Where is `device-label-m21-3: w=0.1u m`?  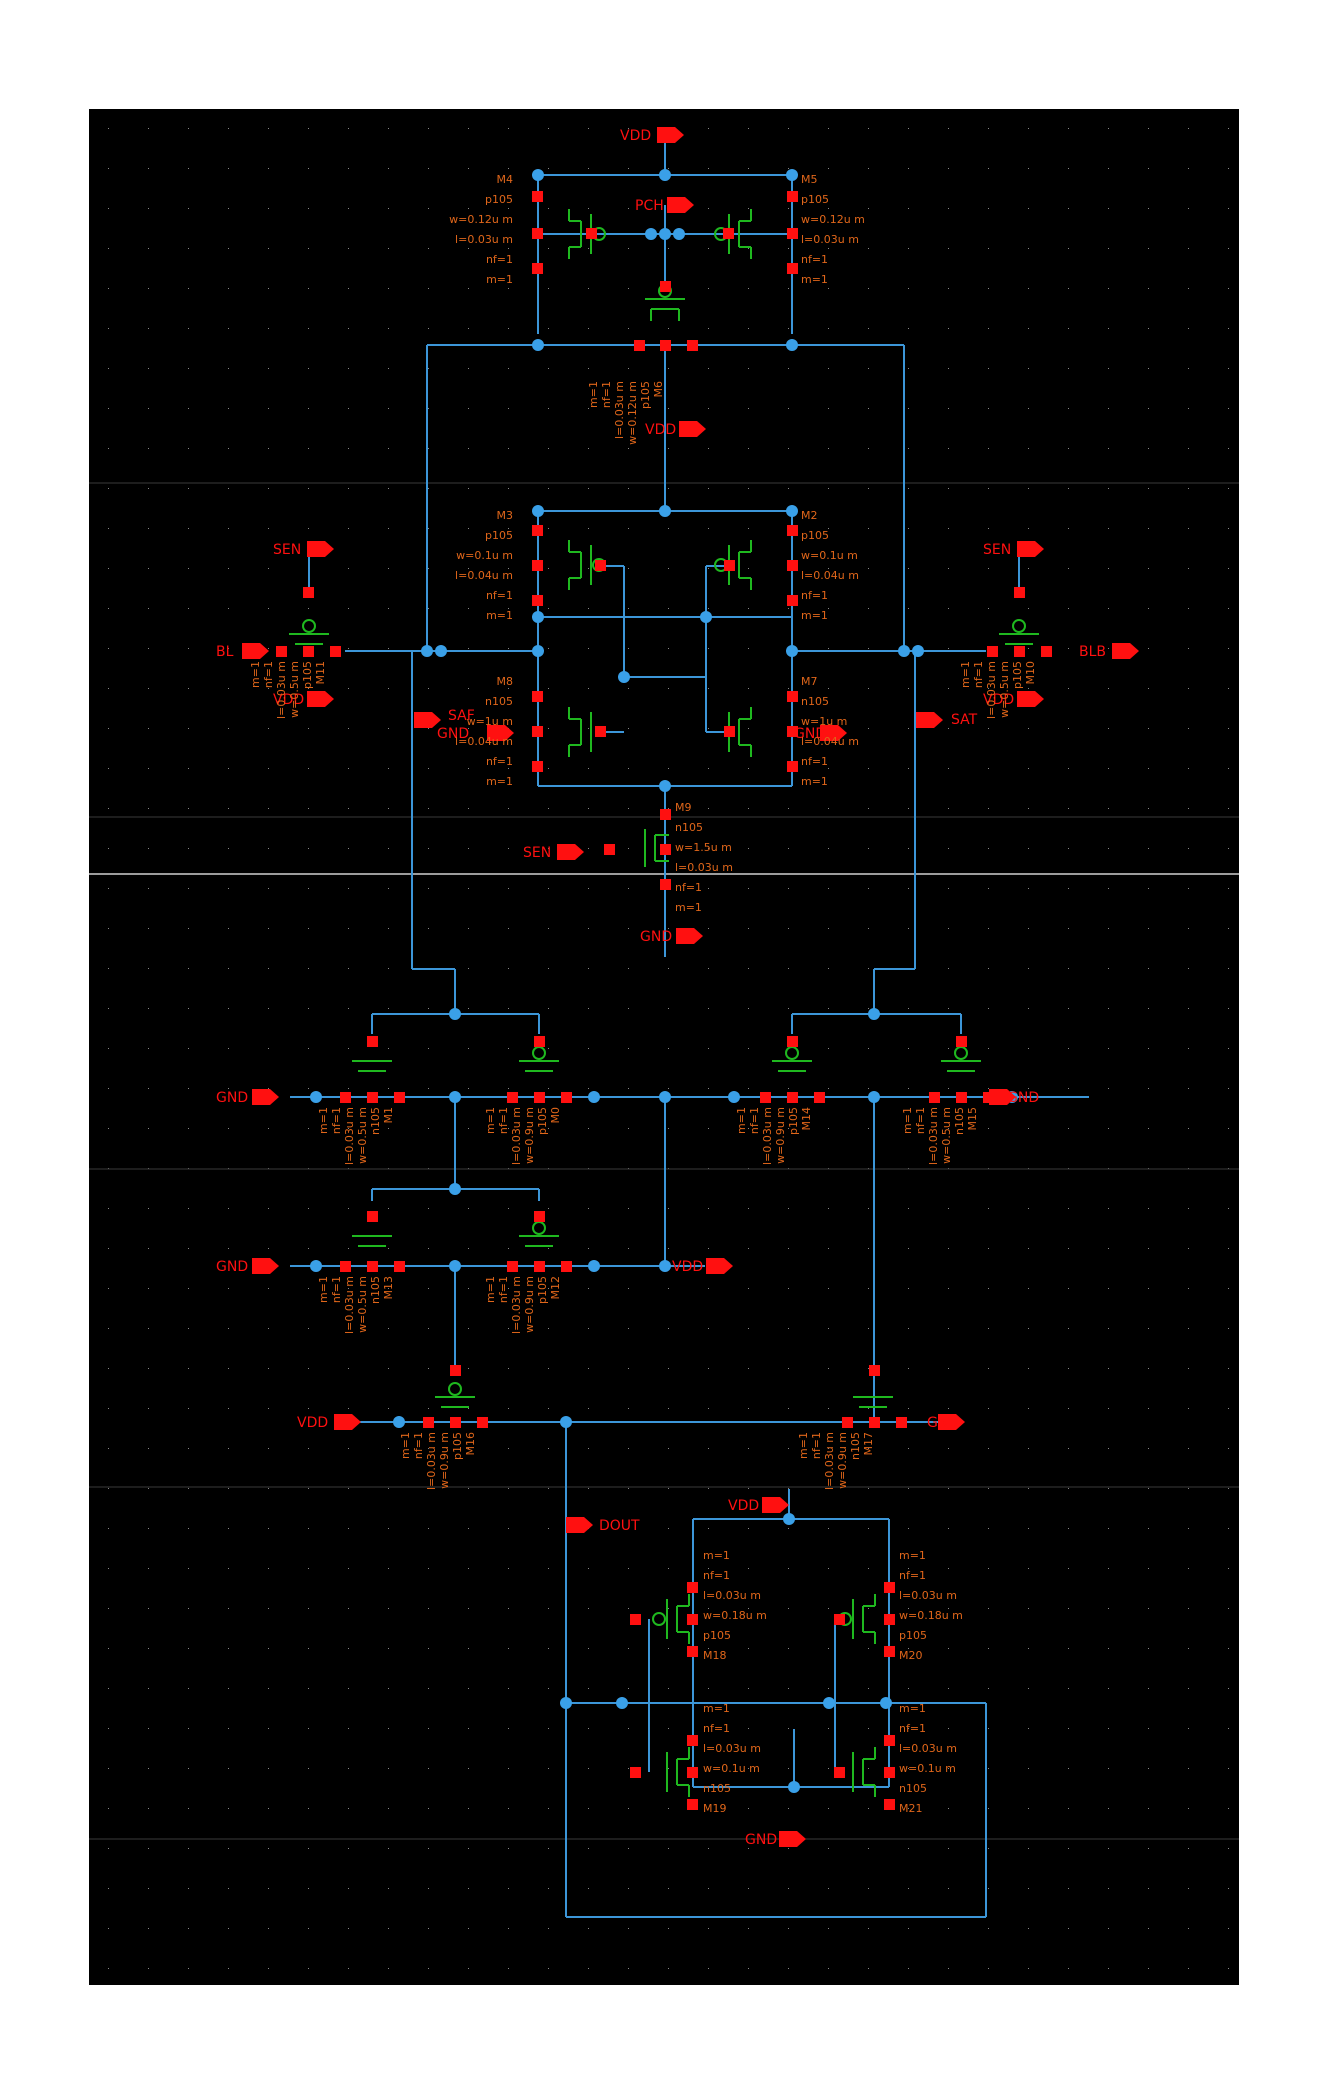
device-label-m21-3: w=0.1u m is located at coordinates (927, 1768).